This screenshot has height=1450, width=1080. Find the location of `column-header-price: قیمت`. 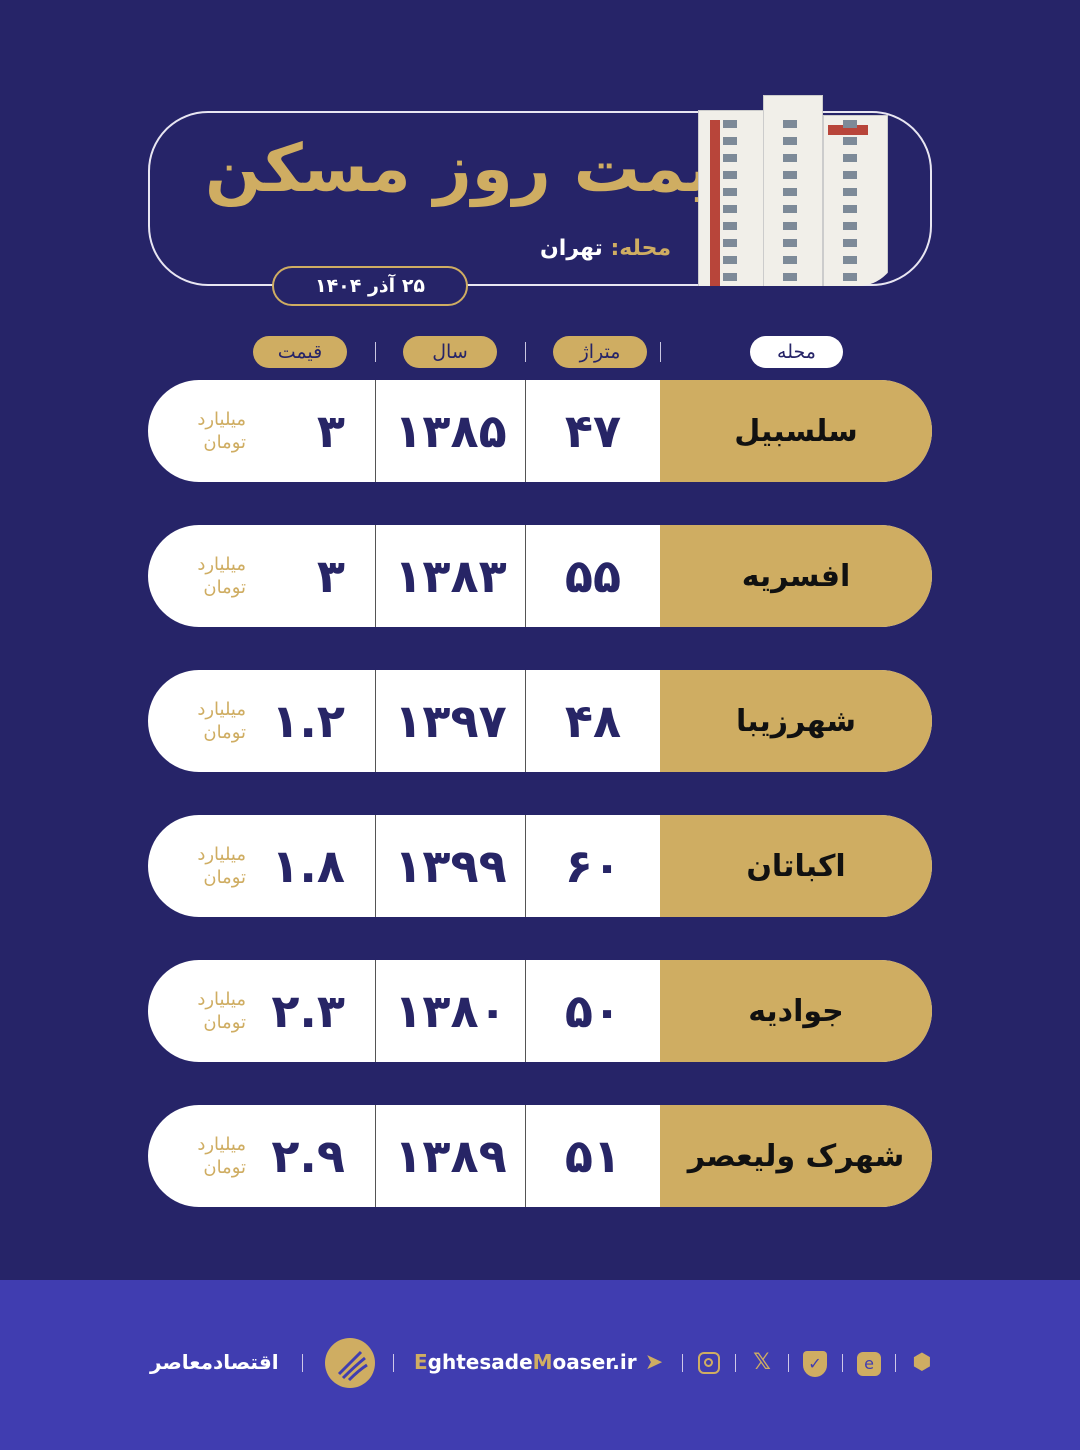

column-header-price: قیمت is located at coordinates (300, 352).